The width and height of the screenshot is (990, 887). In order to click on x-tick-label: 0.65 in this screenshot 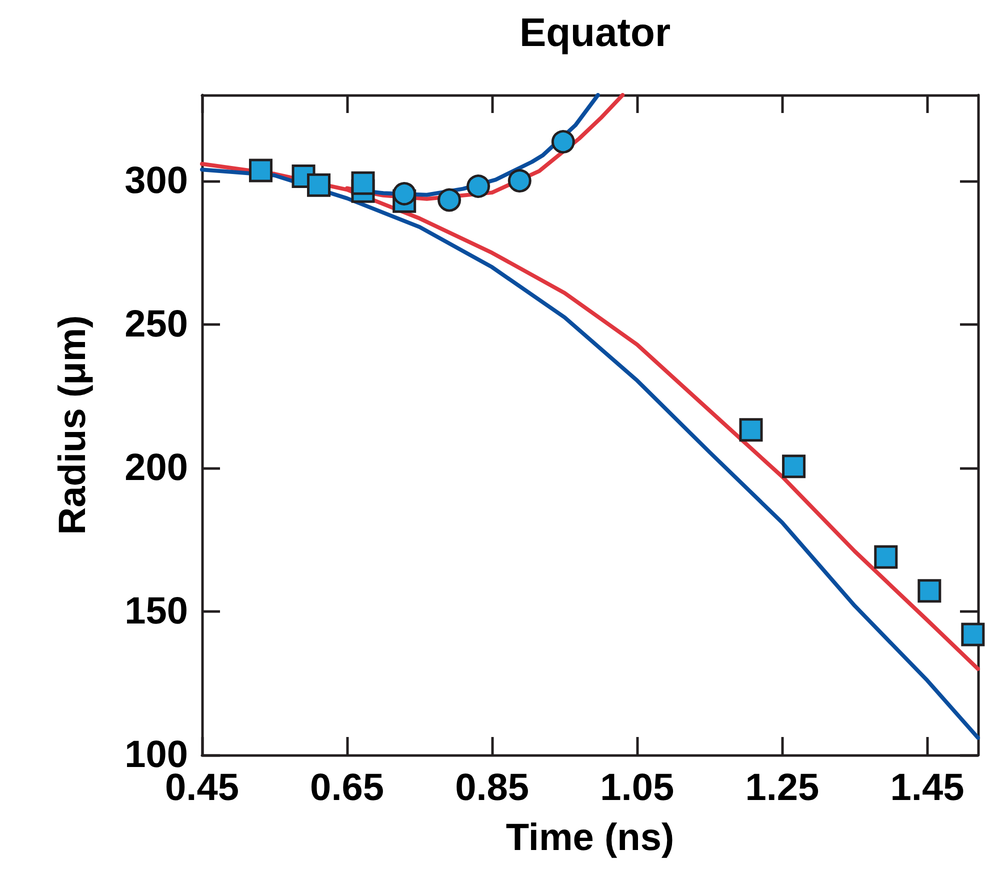, I will do `click(347, 788)`.